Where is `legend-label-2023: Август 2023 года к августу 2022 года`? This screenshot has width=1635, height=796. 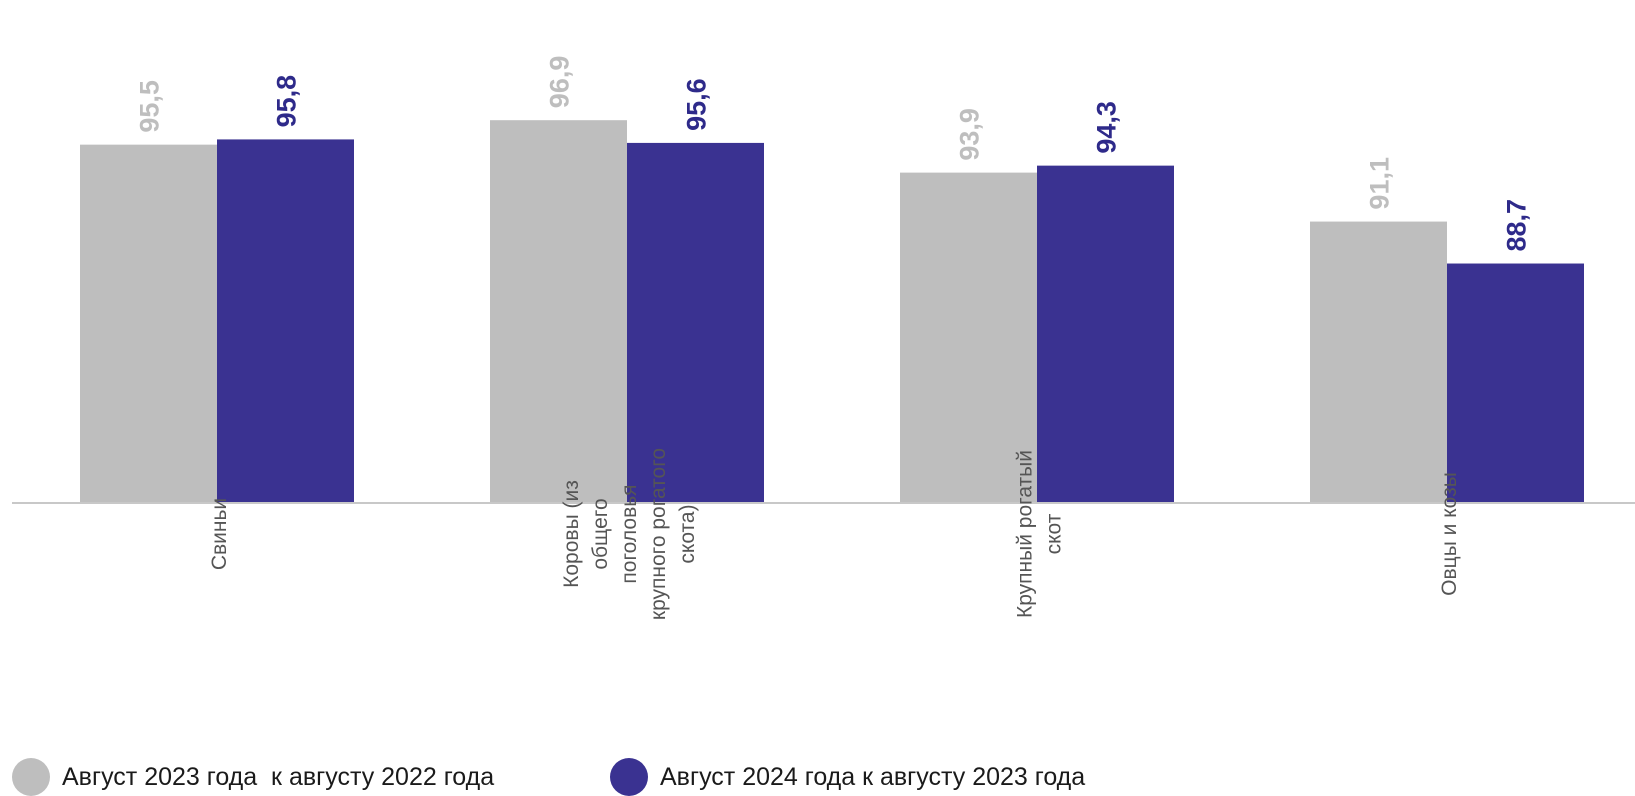 legend-label-2023: Август 2023 года к августу 2022 года is located at coordinates (278, 776).